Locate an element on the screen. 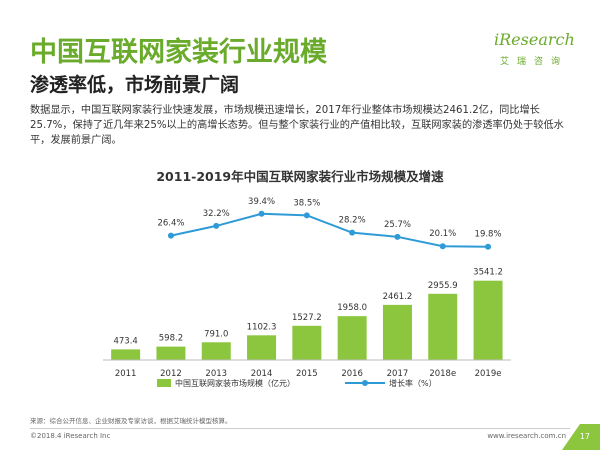  x-tick-label: 2017 is located at coordinates (398, 374).